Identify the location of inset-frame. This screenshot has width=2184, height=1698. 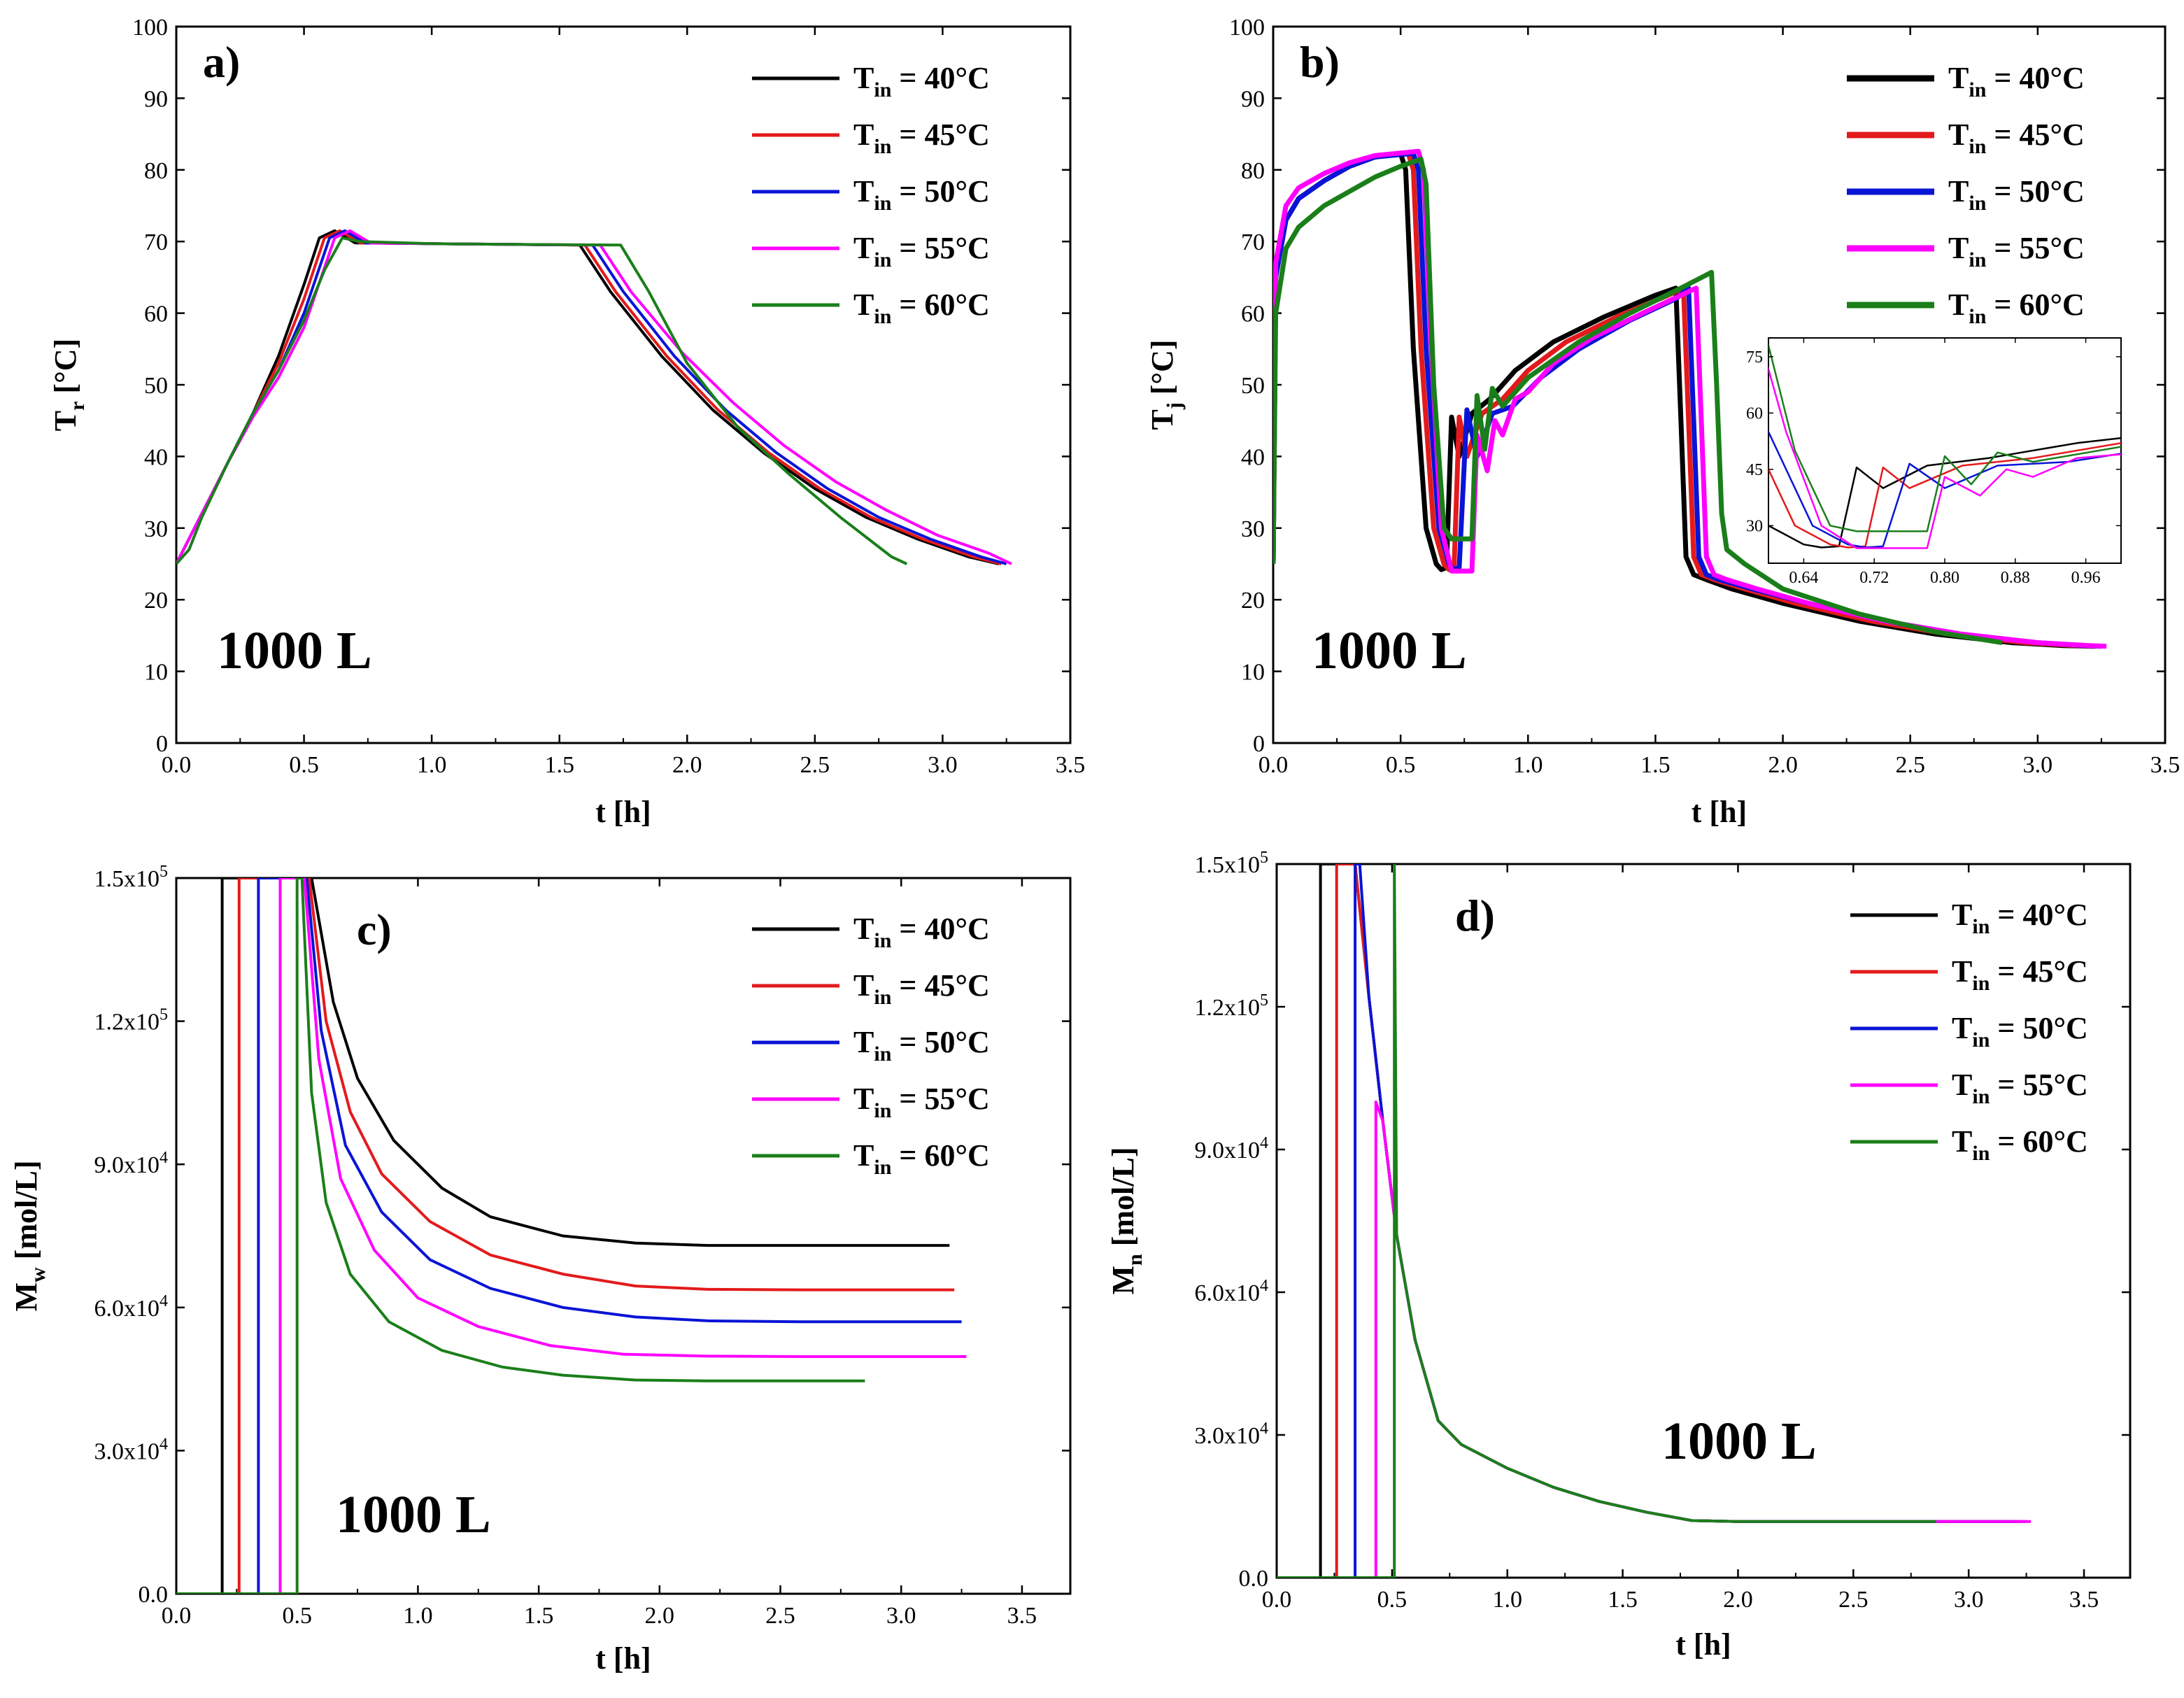
(1945, 450).